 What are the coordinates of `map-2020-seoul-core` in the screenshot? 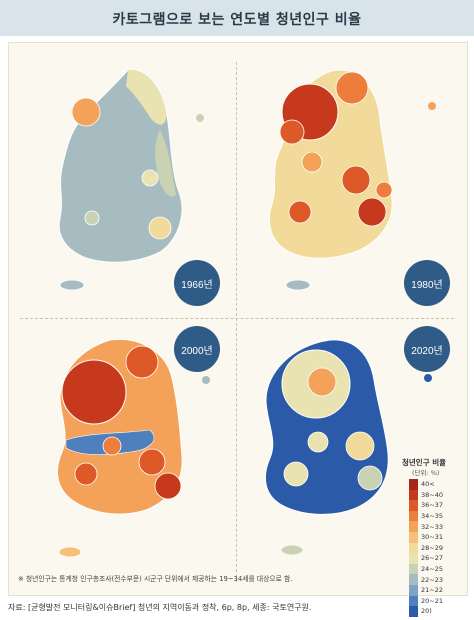 It's located at (322, 382).